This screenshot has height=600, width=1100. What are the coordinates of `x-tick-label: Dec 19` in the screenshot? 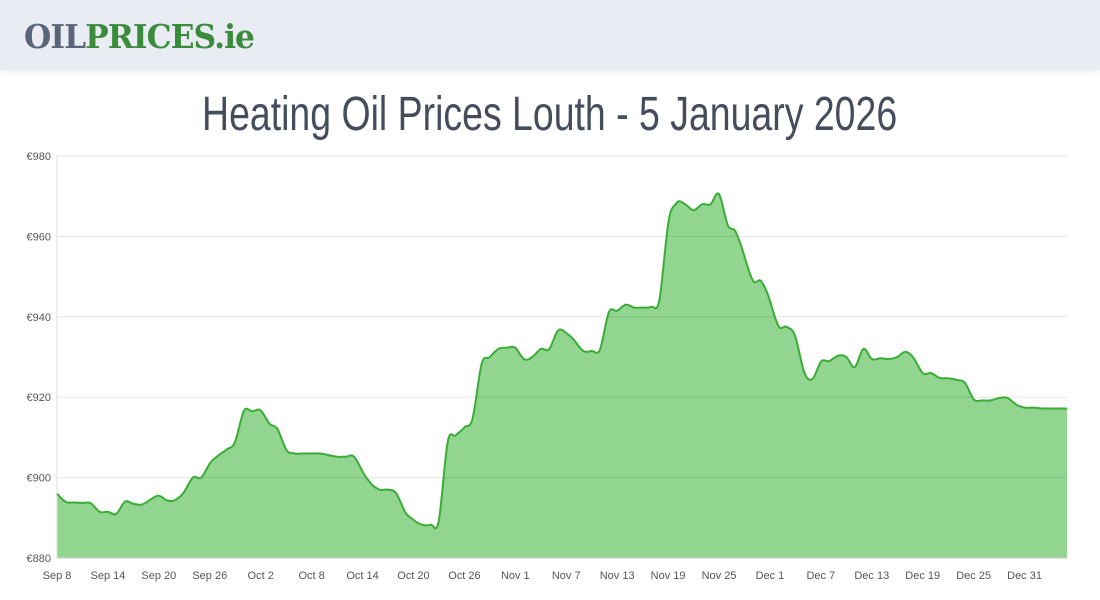 It's located at (922, 576).